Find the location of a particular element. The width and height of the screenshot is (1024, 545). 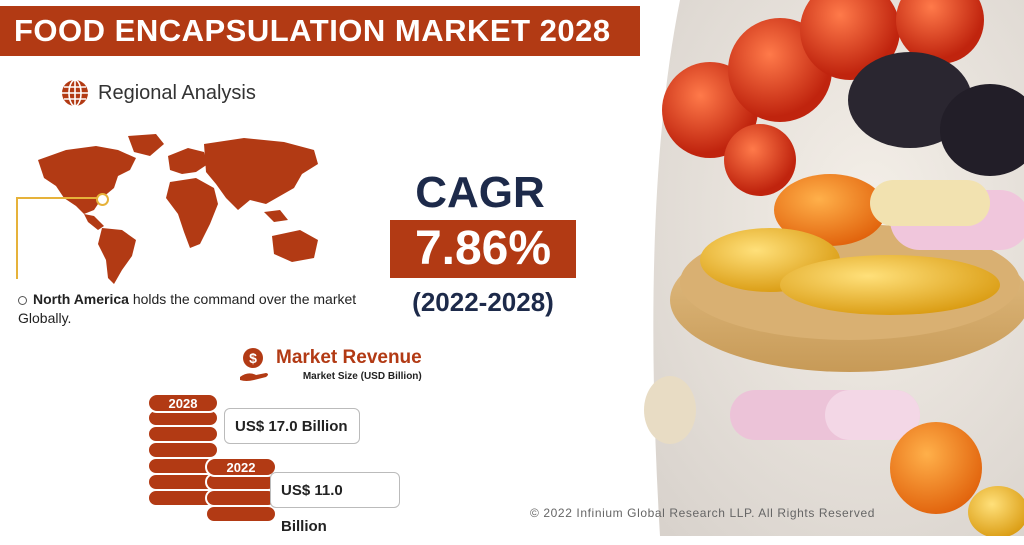

revenue-2028-value: US$ 17.0 Billion is located at coordinates (292, 426).